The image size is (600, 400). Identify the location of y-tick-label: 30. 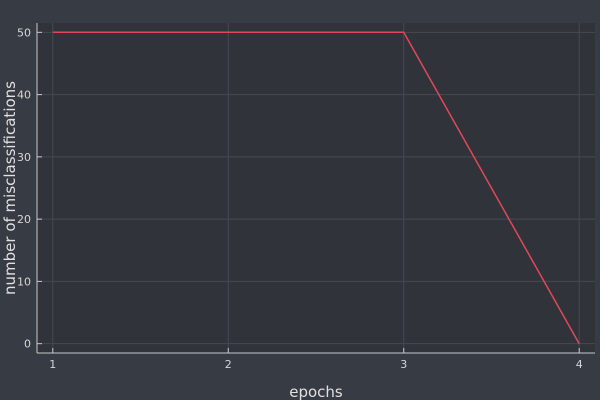
(24, 157).